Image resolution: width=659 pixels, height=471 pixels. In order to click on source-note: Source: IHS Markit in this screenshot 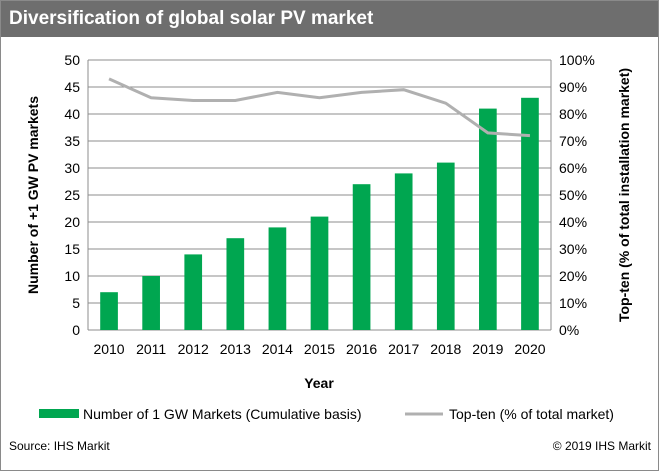, I will do `click(59, 446)`.